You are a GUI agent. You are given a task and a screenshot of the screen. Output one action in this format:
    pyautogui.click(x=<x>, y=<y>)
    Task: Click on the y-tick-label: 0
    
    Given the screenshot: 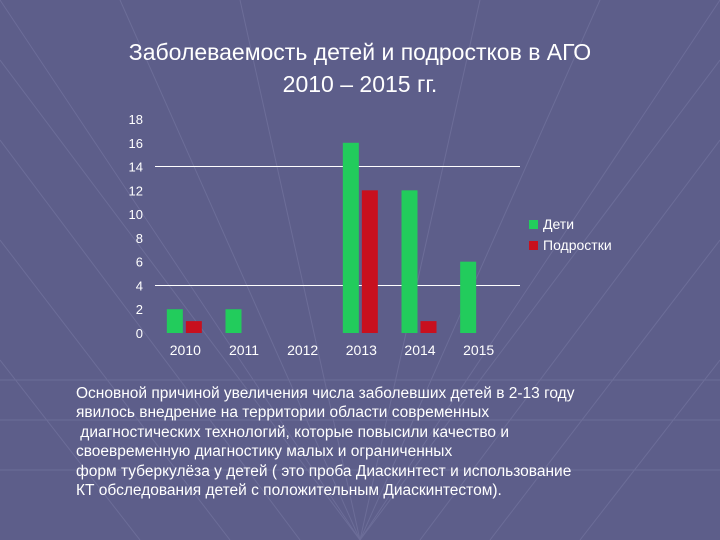 What is the action you would take?
    pyautogui.click(x=139, y=333)
    